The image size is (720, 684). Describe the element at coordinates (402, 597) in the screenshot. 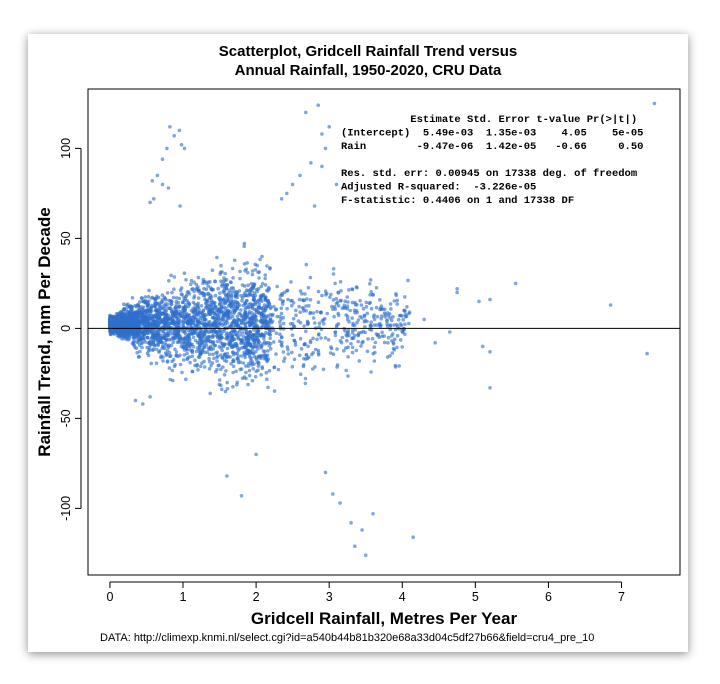

I see `x-tick-label: 4` at that location.